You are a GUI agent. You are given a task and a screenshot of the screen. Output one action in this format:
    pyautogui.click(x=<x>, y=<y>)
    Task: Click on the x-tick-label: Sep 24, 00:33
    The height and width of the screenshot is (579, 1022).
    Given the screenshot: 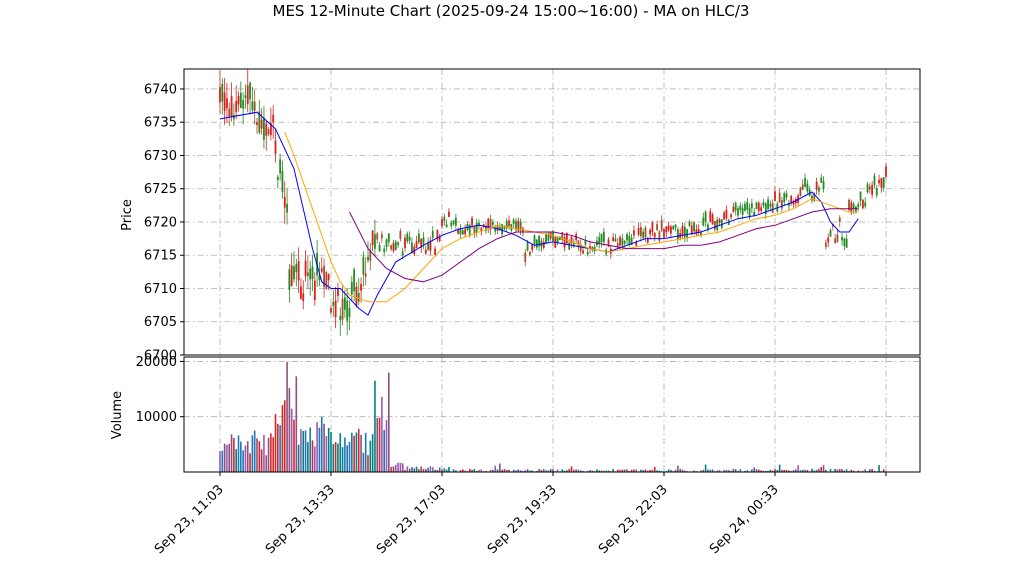 What is the action you would take?
    pyautogui.click(x=744, y=519)
    